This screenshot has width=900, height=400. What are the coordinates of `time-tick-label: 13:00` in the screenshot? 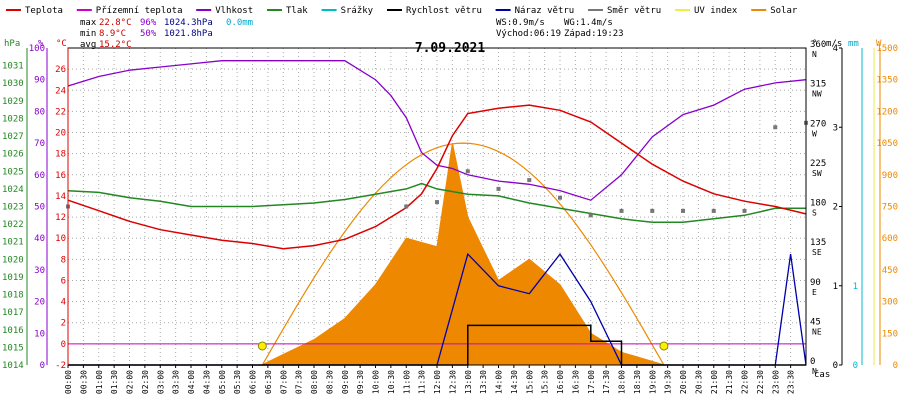 It's located at (468, 382).